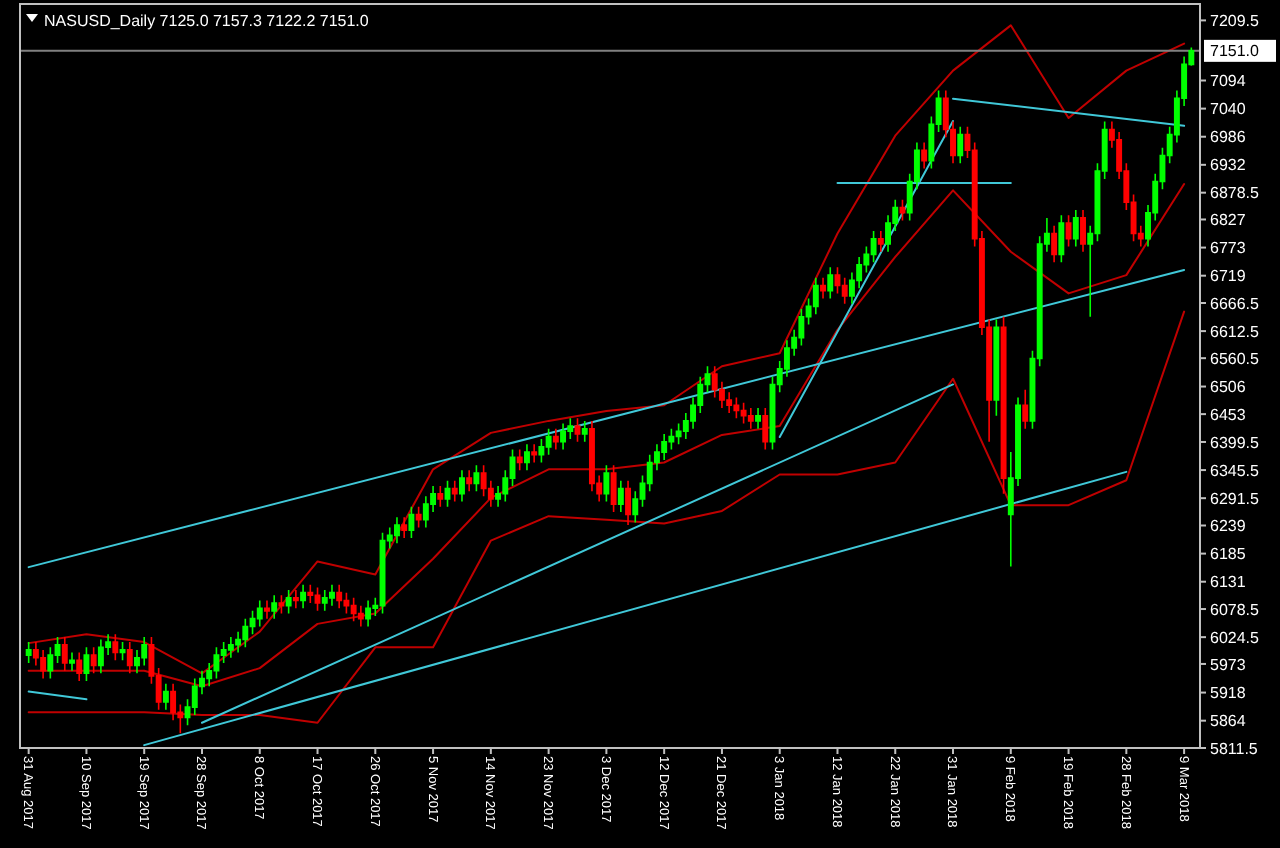 The image size is (1280, 848). I want to click on y-tick-label: 5864, so click(1228, 721).